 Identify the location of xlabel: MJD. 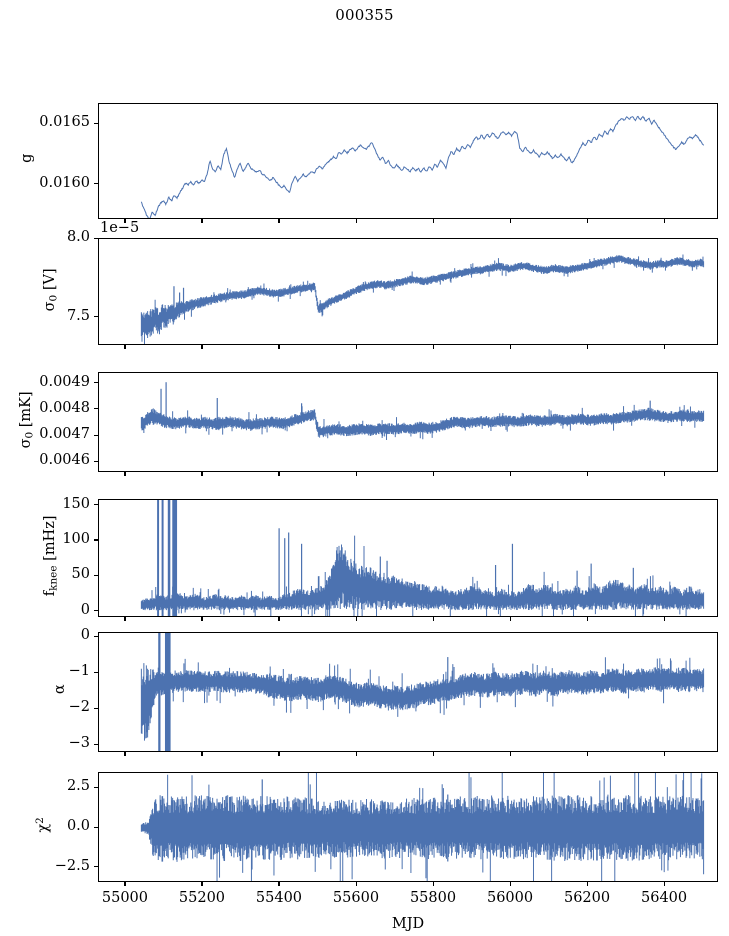
(408, 924).